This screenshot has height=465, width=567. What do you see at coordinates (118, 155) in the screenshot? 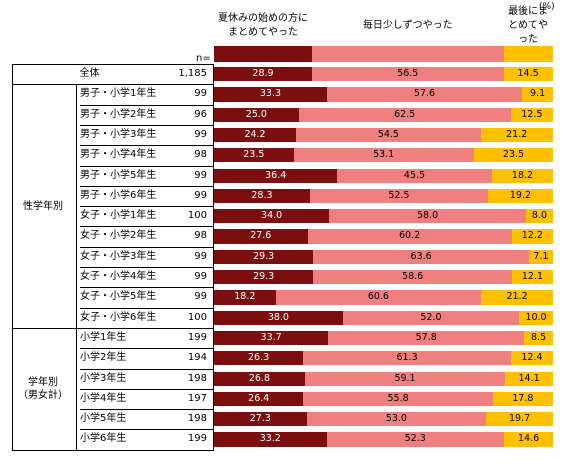
I see `row-label: 男子・小学4年生` at bounding box center [118, 155].